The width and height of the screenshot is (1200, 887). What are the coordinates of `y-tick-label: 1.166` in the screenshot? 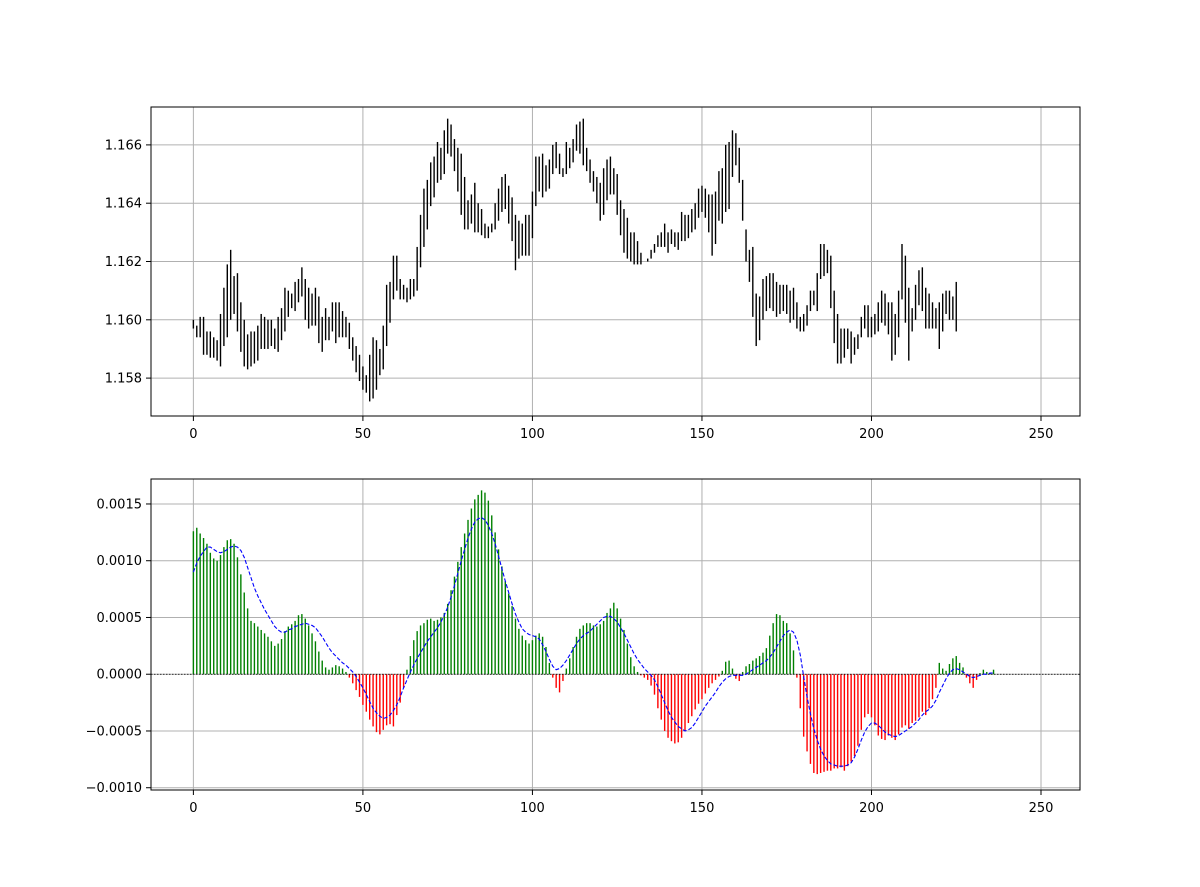 It's located at (123, 145).